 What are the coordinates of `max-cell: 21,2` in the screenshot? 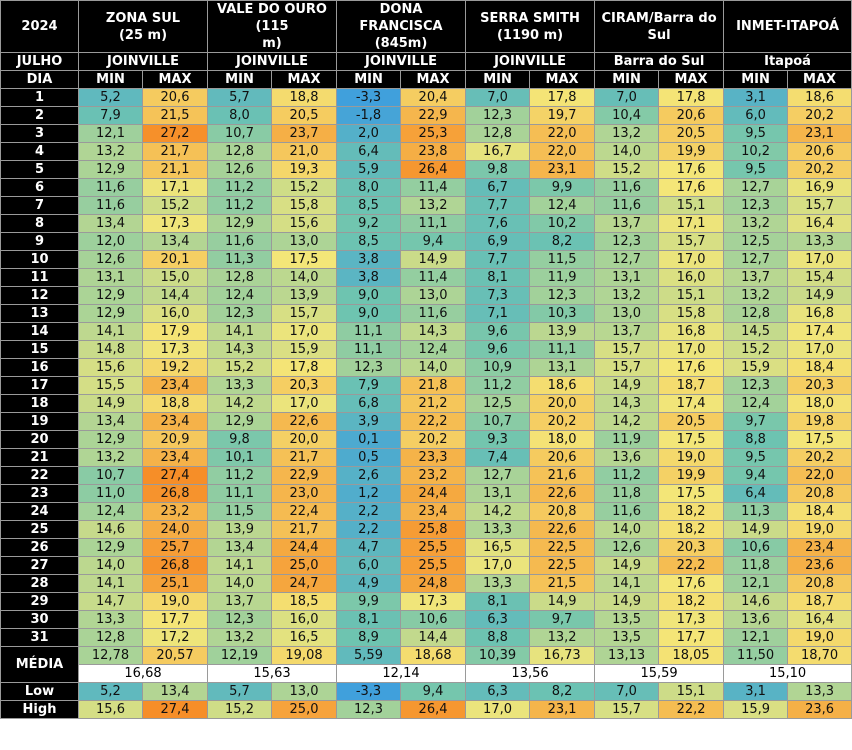 It's located at (433, 403).